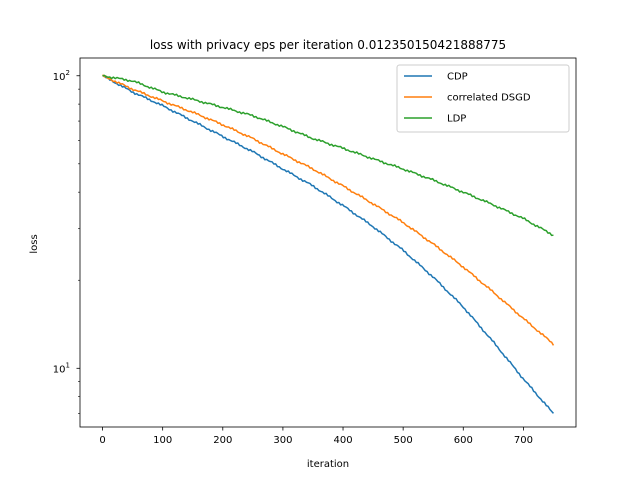 Image resolution: width=640 pixels, height=480 pixels. What do you see at coordinates (34, 243) in the screenshot?
I see `y-axis-label: loss` at bounding box center [34, 243].